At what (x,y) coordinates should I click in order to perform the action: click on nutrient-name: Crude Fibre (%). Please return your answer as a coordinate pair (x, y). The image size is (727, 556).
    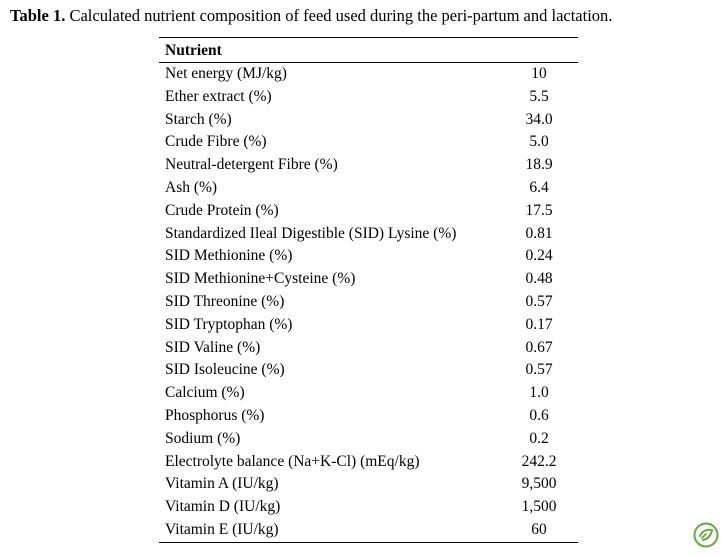
    Looking at the image, I should click on (216, 142).